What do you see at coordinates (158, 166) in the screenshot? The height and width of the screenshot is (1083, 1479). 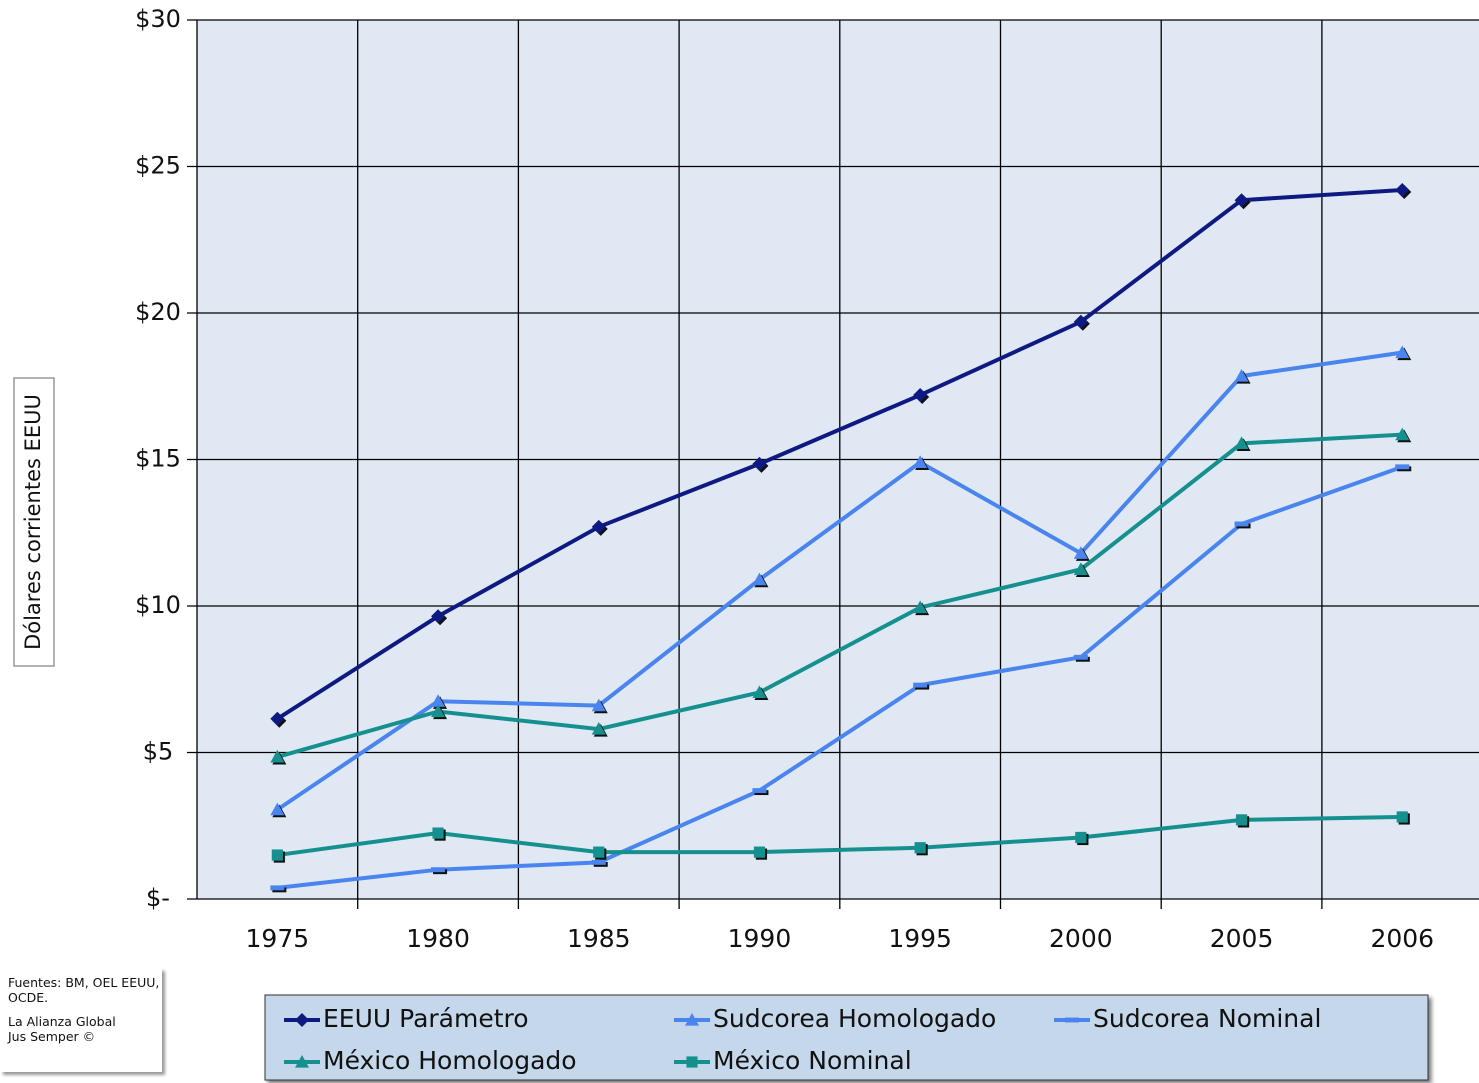 I see `y-tick-label: $25` at bounding box center [158, 166].